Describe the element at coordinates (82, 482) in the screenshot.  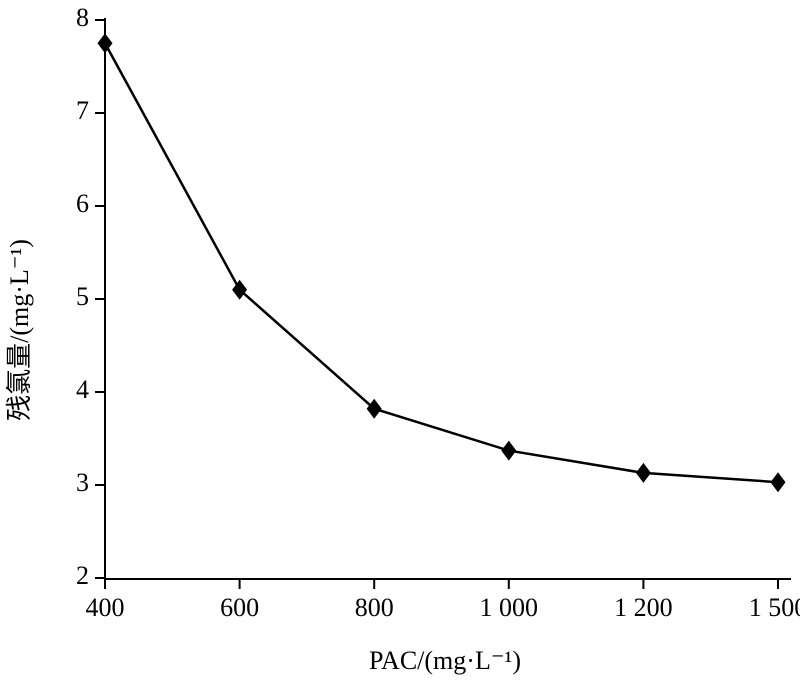
I see `y-tick-label: 3` at that location.